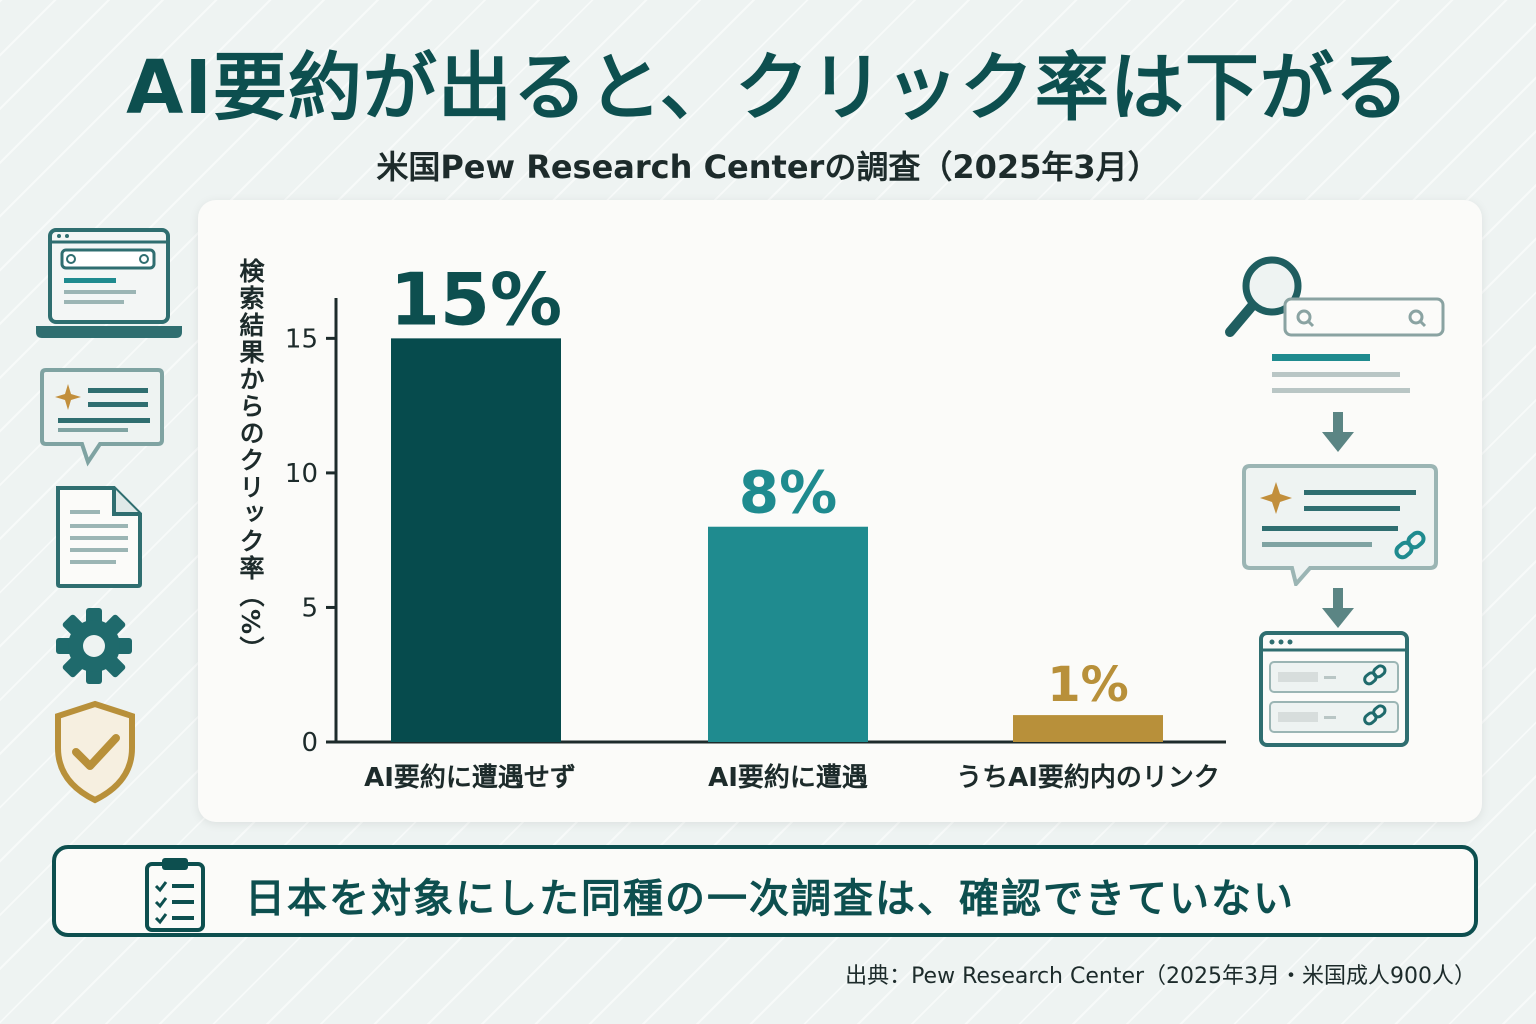 The width and height of the screenshot is (1536, 1024). I want to click on page-subtitle: 米国Pew Research Centerの調査（2025年3月）, so click(768, 167).